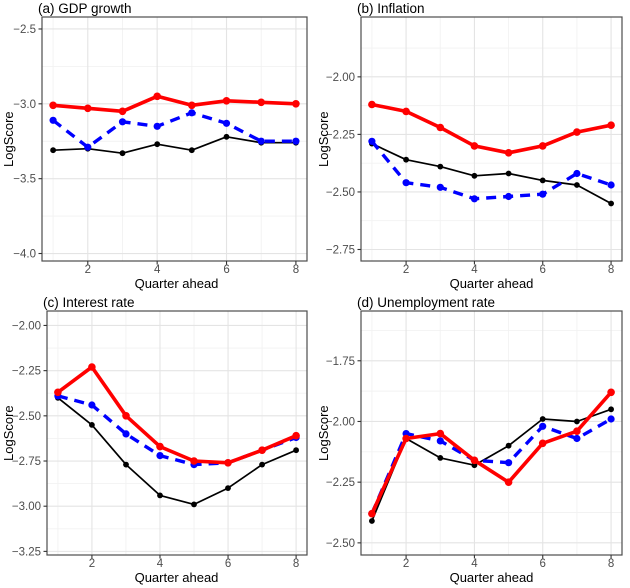 The image size is (630, 588). I want to click on y-tick-label: −1.75, so click(340, 362).